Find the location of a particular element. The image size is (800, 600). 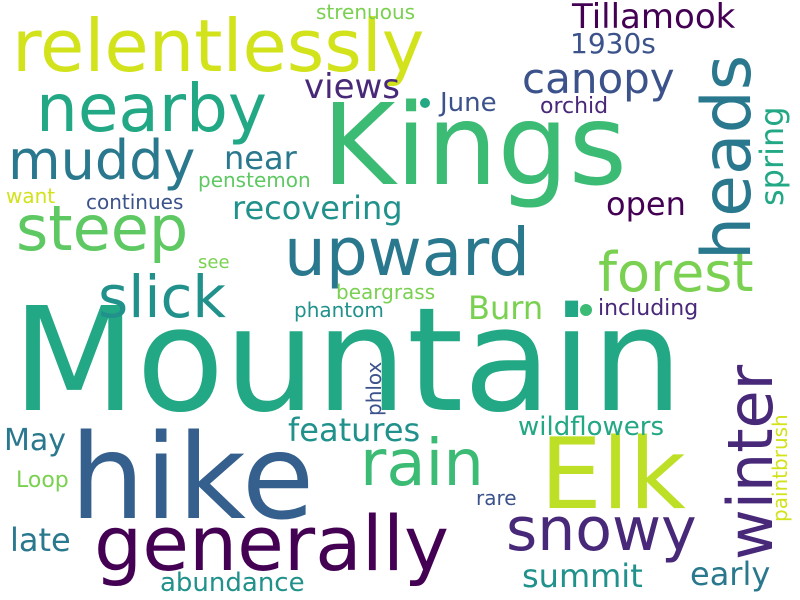

word-views: views is located at coordinates (352, 87).